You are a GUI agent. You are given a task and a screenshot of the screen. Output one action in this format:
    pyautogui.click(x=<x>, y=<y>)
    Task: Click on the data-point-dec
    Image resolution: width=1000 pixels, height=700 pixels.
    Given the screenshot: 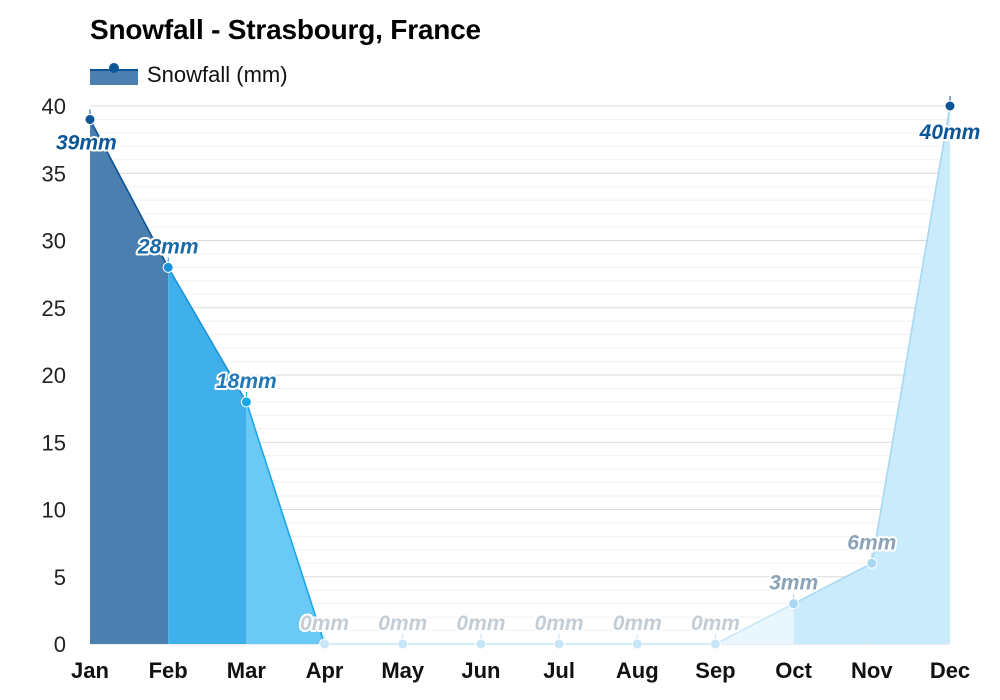 What is the action you would take?
    pyautogui.click(x=950, y=106)
    